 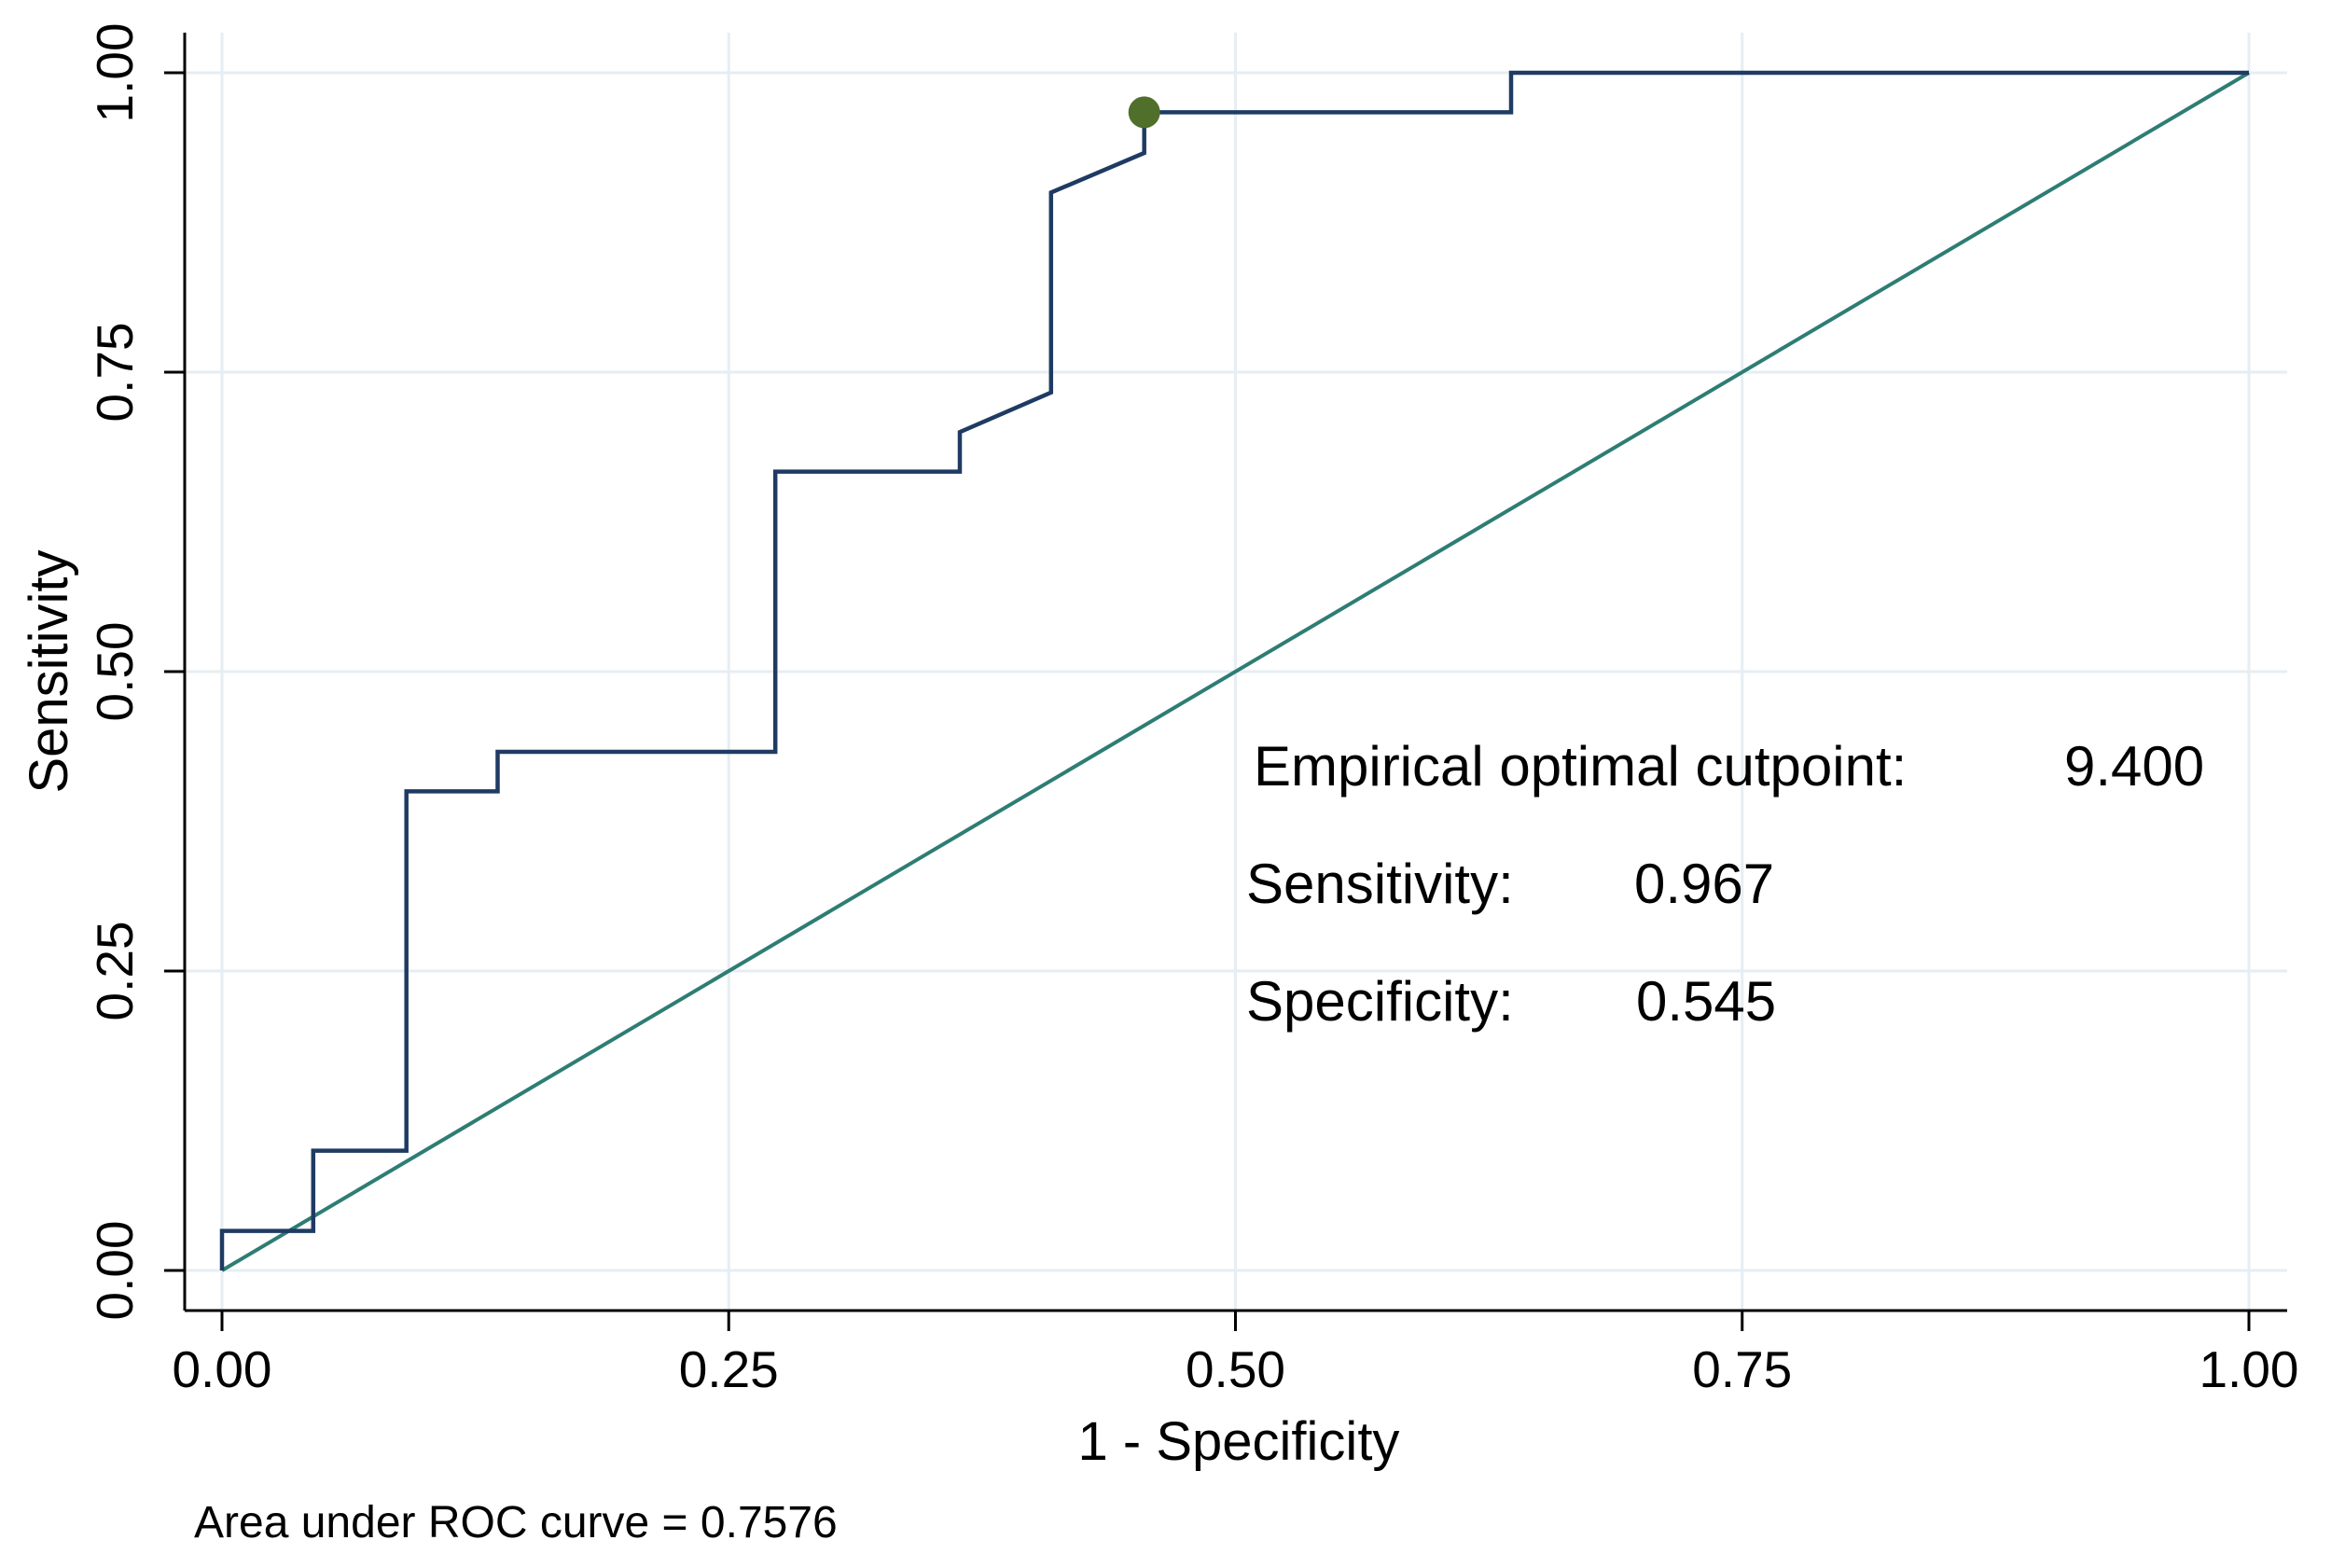 I want to click on y-tick-label-1: 0.25, so click(x=115, y=970).